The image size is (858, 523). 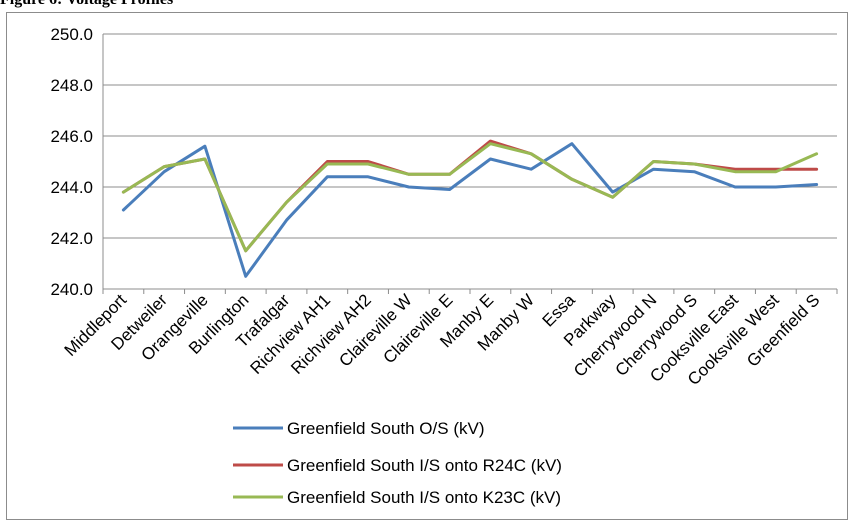 I want to click on y-tick-label: 242.0, so click(x=71, y=238).